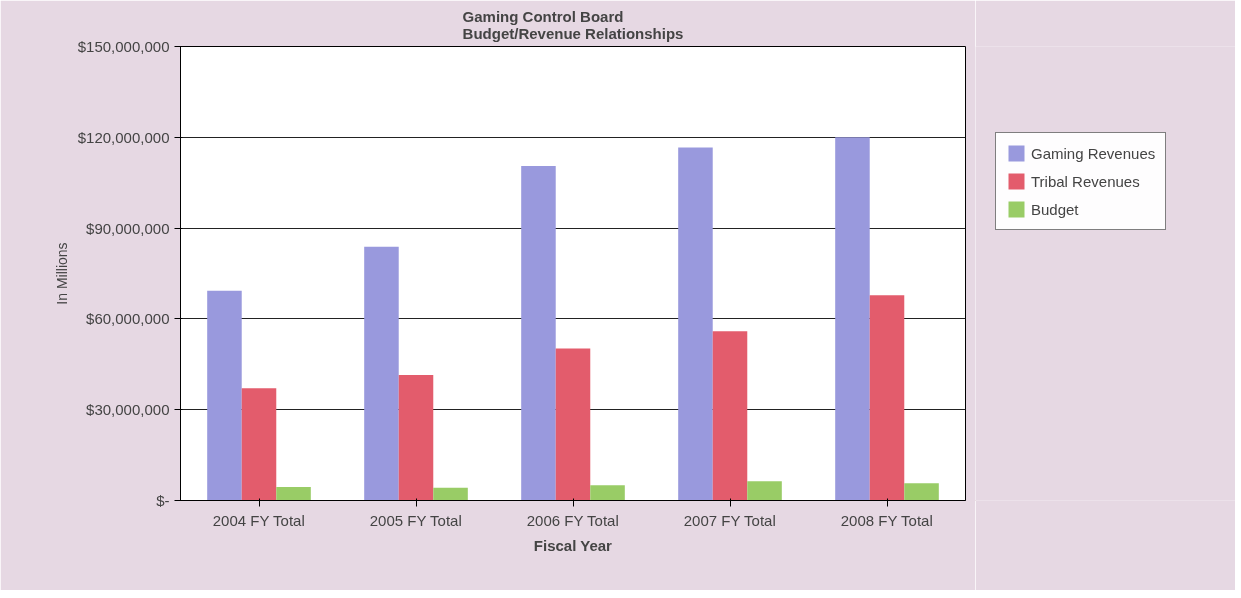 The image size is (1241, 598). I want to click on x-tick-label: 2004 FY Total, so click(258, 520).